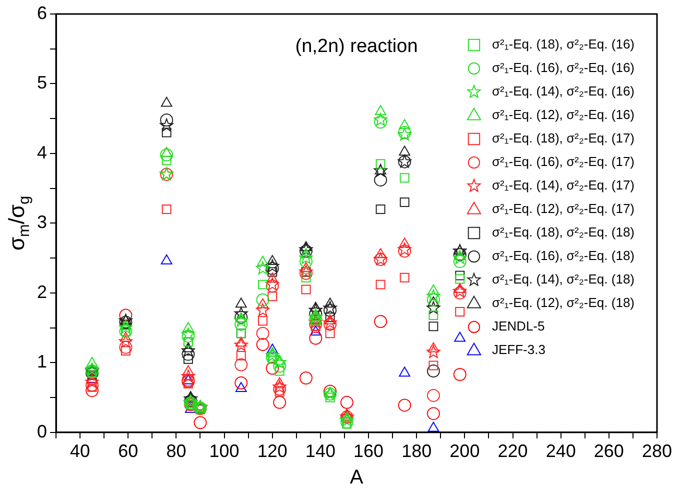 Image resolution: width=687 pixels, height=490 pixels. Describe the element at coordinates (320, 451) in the screenshot. I see `x-tick-label: 140` at that location.